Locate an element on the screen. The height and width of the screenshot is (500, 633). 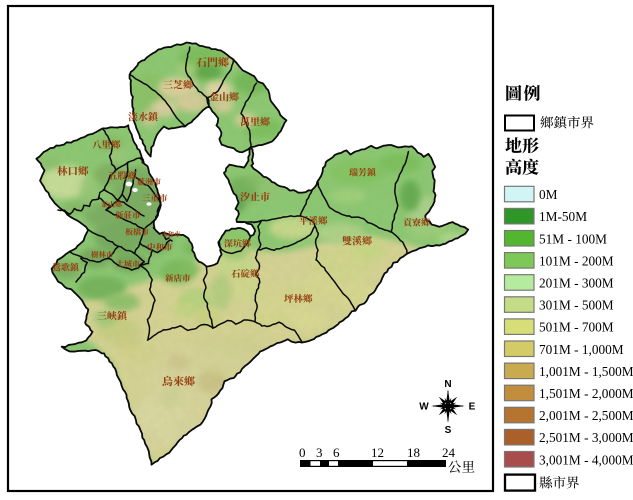
svg-text: 1,001M - 1,500M is located at coordinates (586, 371).